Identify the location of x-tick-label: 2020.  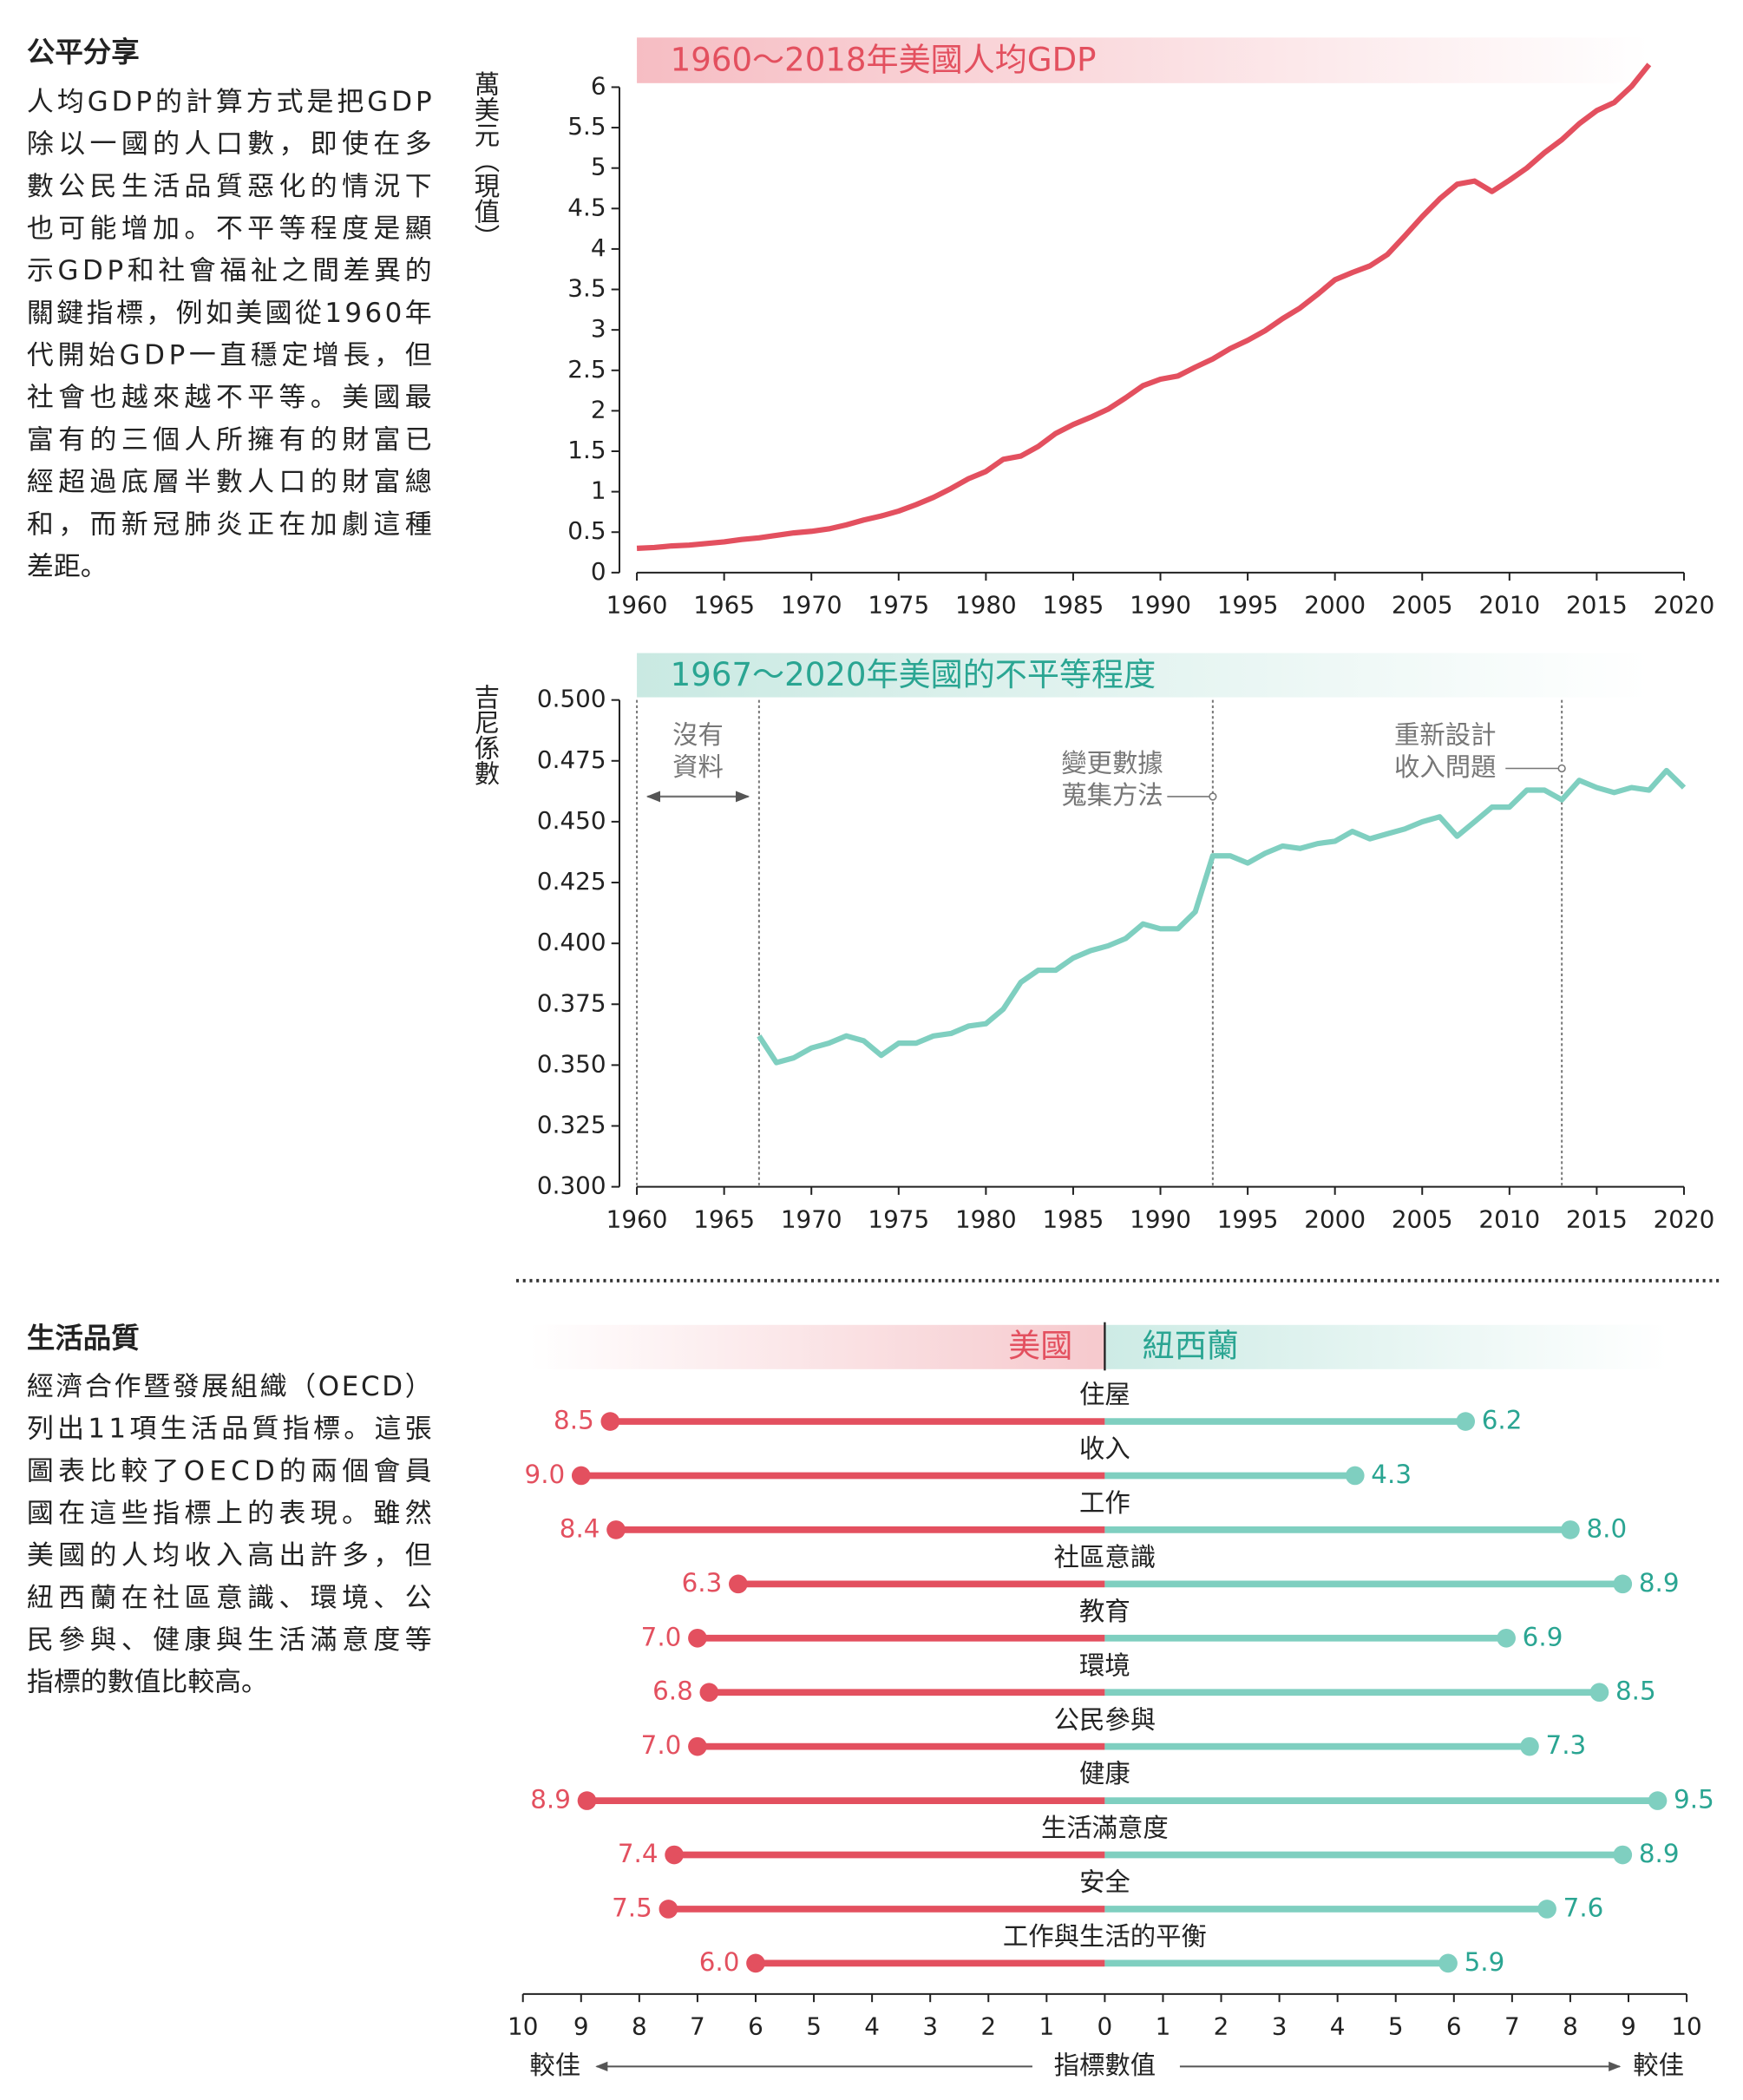
(1684, 604).